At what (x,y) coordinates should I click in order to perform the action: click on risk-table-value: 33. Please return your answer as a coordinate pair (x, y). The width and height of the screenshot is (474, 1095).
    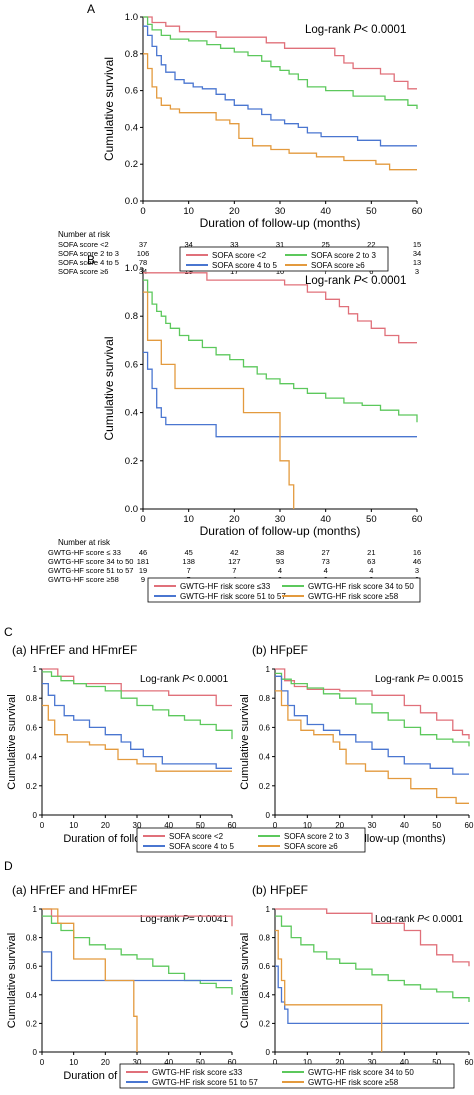
    Looking at the image, I should click on (234, 244).